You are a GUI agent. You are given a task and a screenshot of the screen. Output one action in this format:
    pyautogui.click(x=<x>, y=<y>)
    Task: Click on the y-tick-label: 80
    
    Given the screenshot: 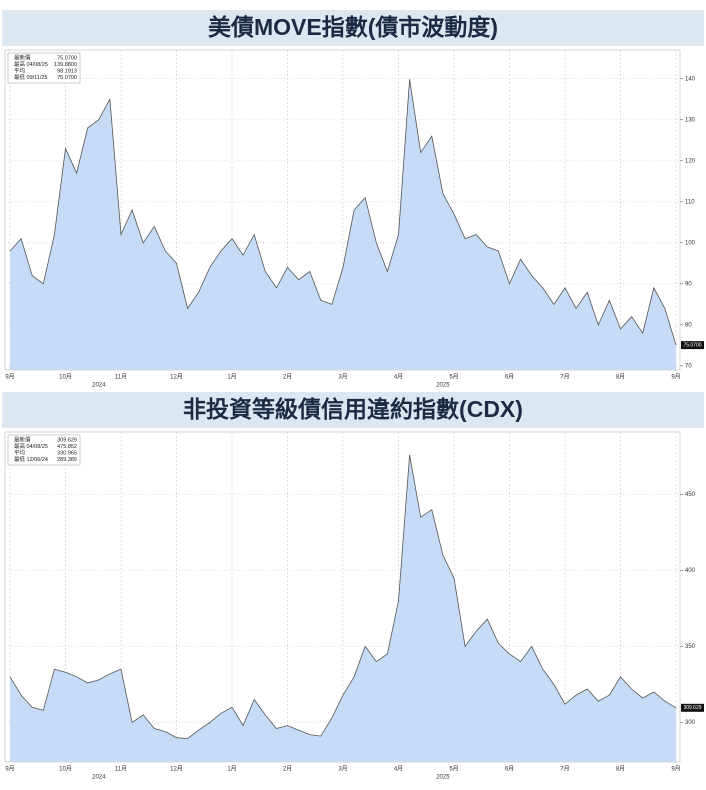 What is the action you would take?
    pyautogui.click(x=688, y=325)
    